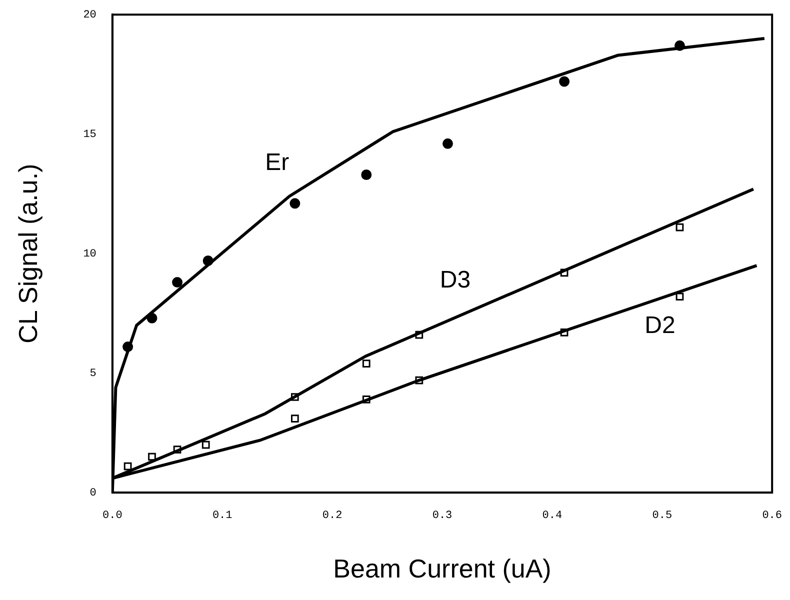 Image resolution: width=790 pixels, height=600 pixels. What do you see at coordinates (222, 516) in the screenshot?
I see `x-tick-label: 0.1` at bounding box center [222, 516].